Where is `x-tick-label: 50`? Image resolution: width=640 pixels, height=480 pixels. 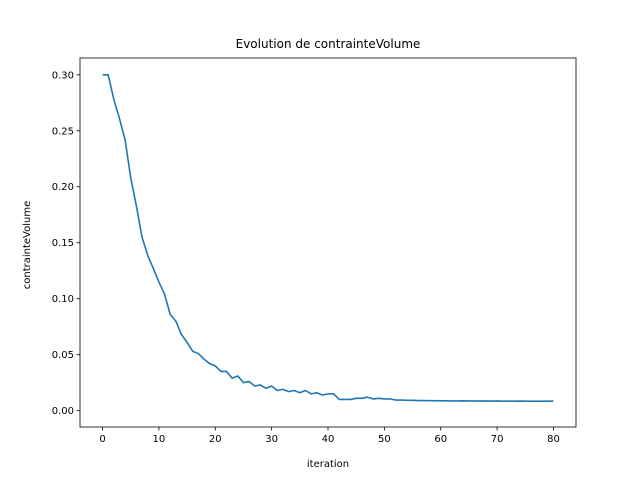 x-tick-label: 50 is located at coordinates (384, 439).